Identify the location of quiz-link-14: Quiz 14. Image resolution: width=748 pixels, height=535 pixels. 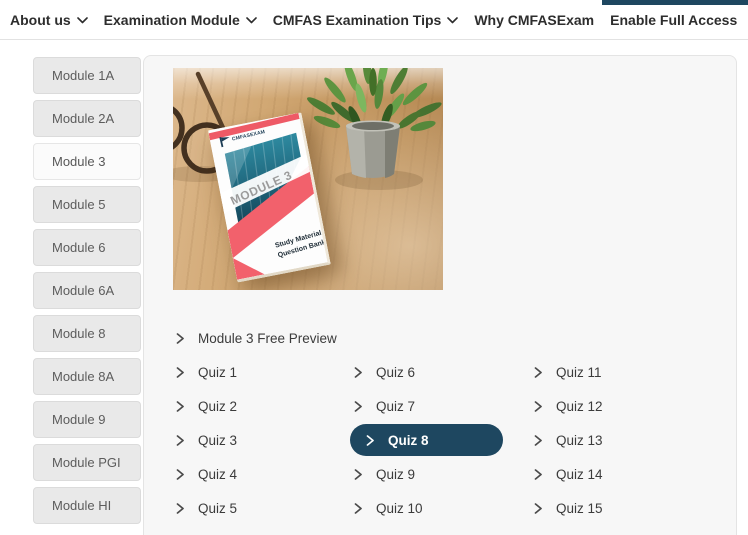
(568, 474).